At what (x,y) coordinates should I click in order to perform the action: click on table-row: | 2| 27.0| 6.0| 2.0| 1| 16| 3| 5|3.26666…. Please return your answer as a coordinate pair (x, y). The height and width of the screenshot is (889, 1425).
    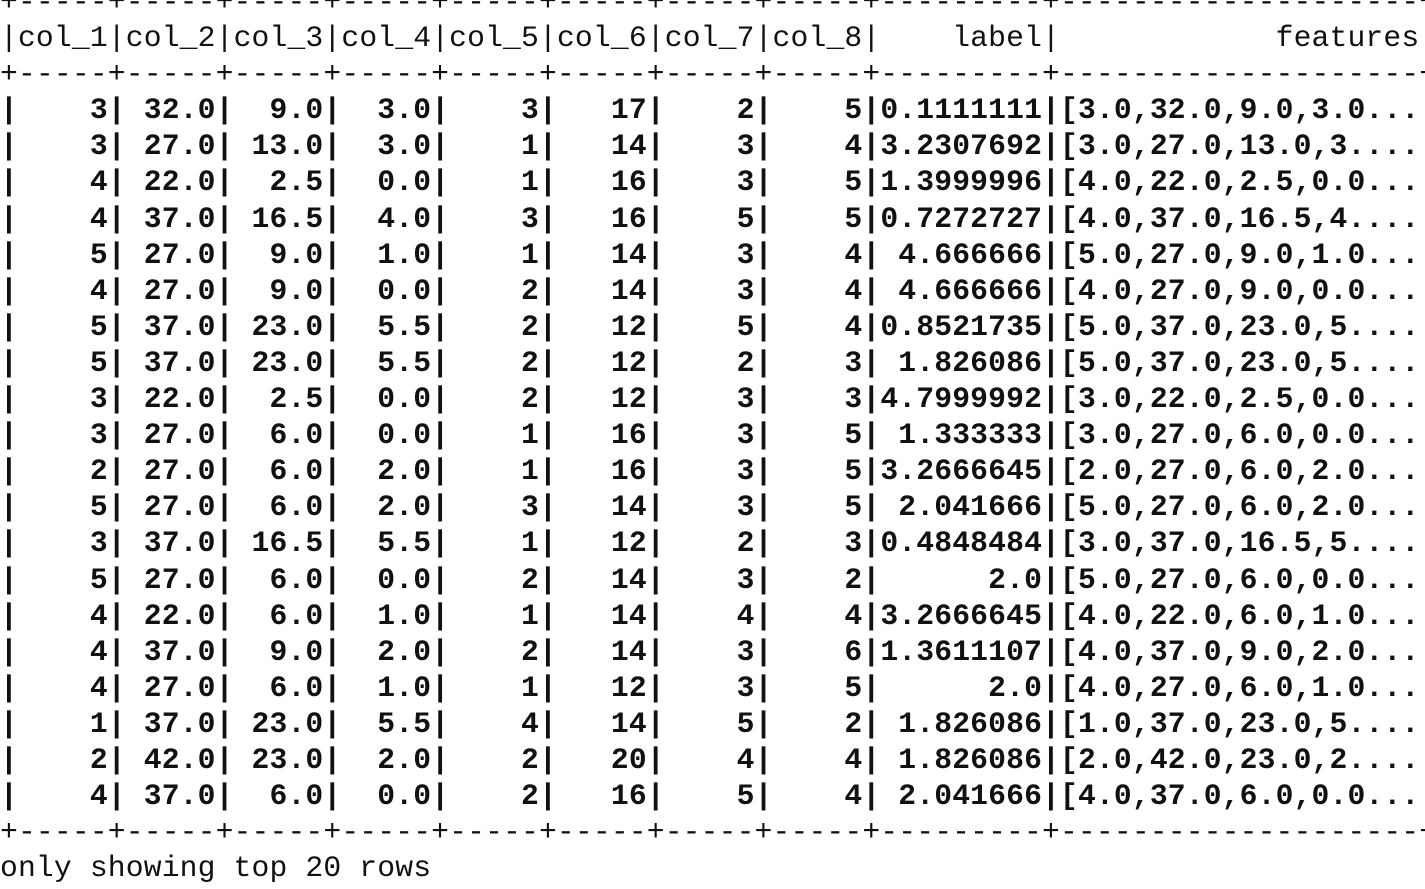
    Looking at the image, I should click on (712, 471).